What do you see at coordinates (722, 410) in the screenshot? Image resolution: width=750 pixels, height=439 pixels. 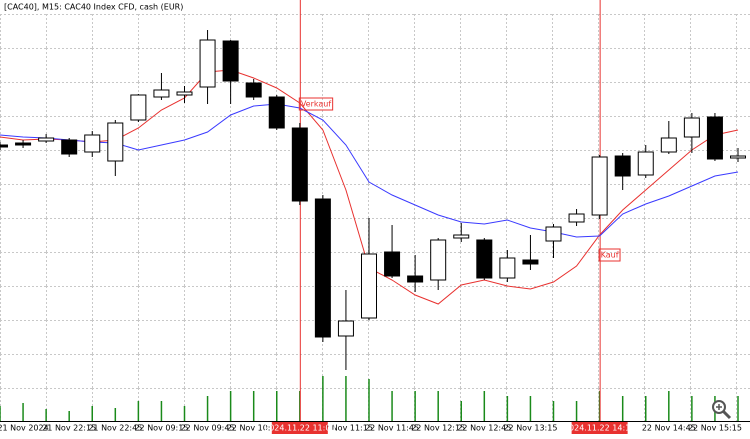 I see `zoom-icon` at bounding box center [722, 410].